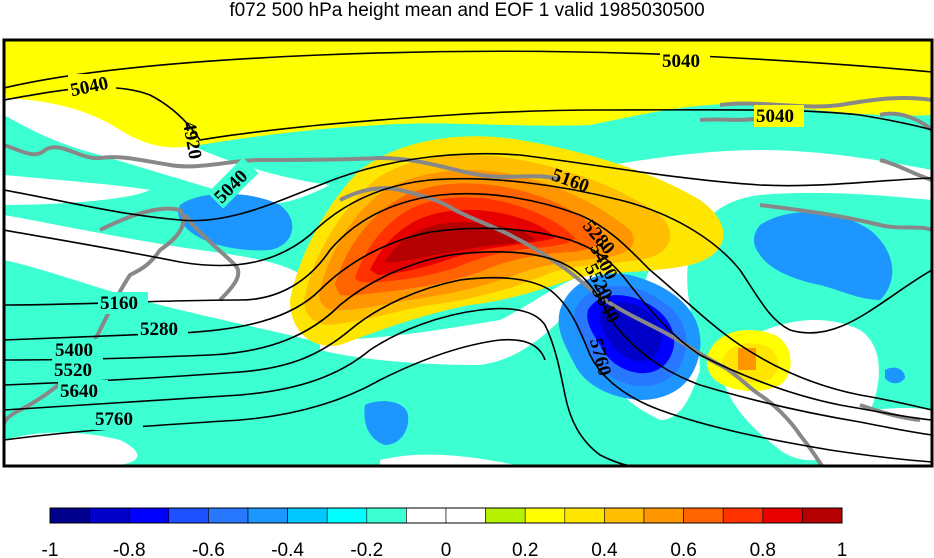 This screenshot has width=934, height=558. What do you see at coordinates (525, 549) in the screenshot?
I see `colorbar-tick-label: 0.2` at bounding box center [525, 549].